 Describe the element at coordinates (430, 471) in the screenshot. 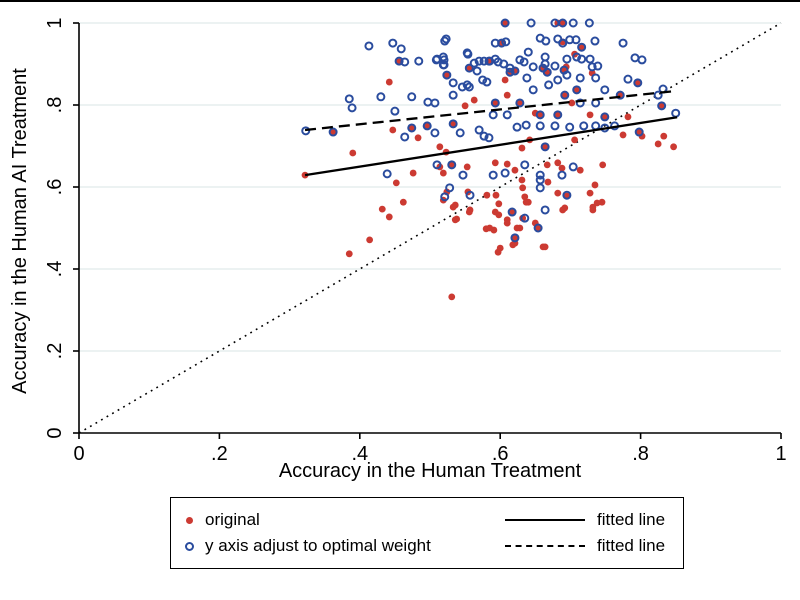

I see `x-axis-title: Accuracy in the Human Treatment` at that location.